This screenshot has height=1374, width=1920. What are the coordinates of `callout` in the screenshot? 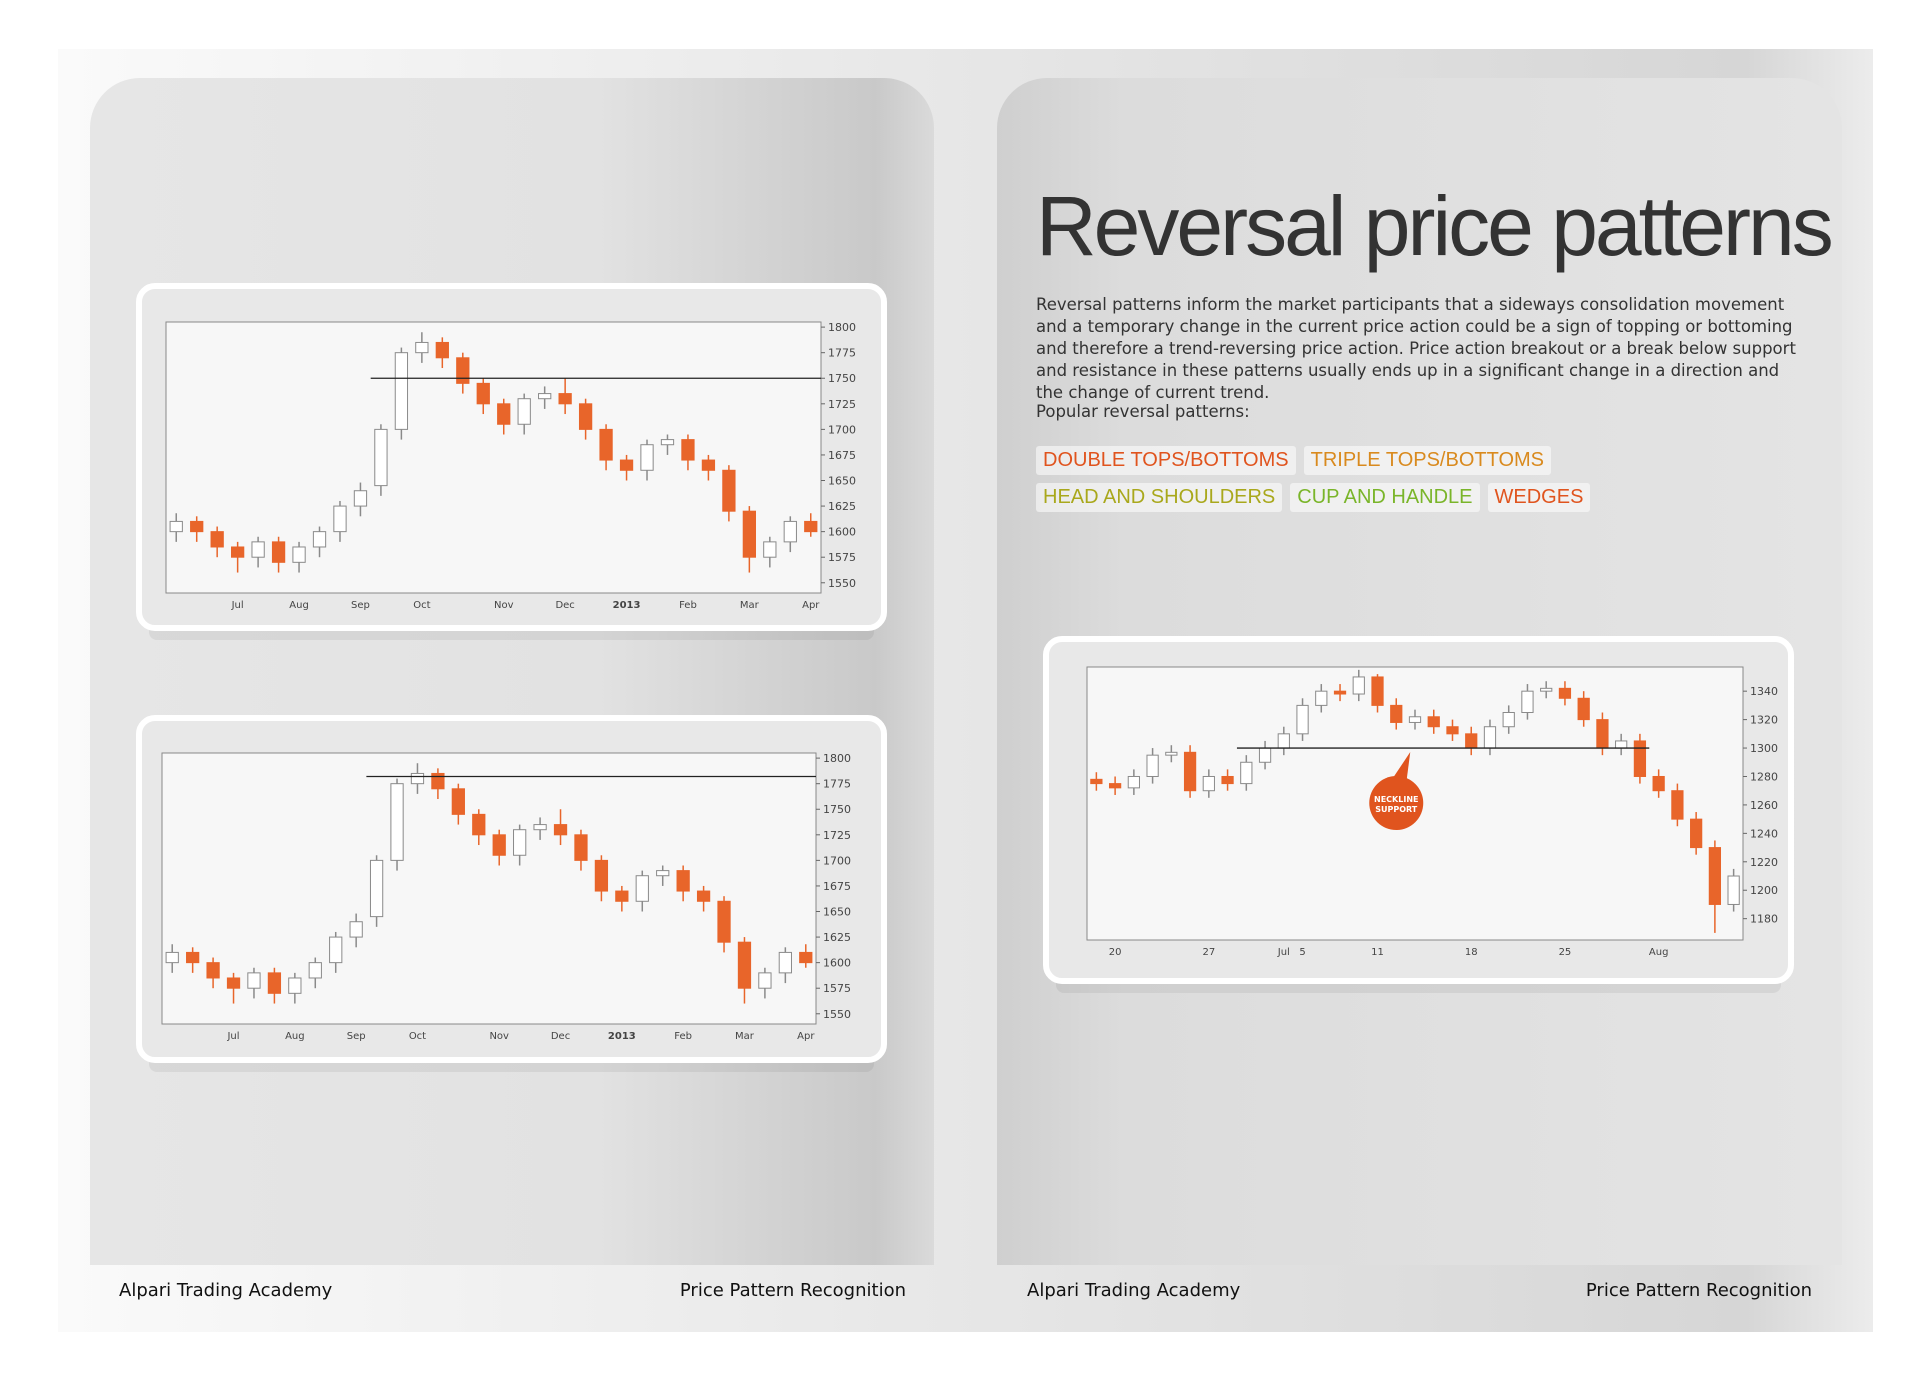 It's located at (1396, 803).